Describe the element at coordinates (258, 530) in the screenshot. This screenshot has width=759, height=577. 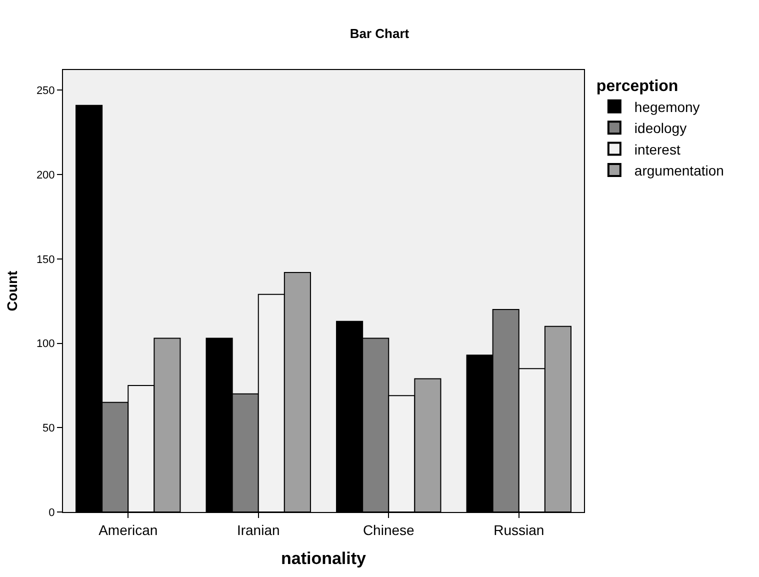
I see `x-tick-label: Iranian` at that location.